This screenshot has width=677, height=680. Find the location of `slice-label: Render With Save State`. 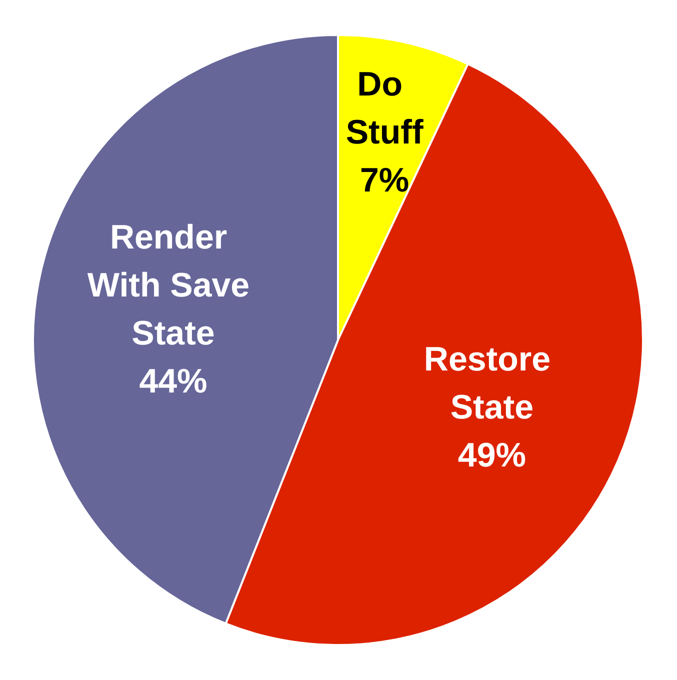

slice-label: Render With Save State is located at coordinates (168, 285).